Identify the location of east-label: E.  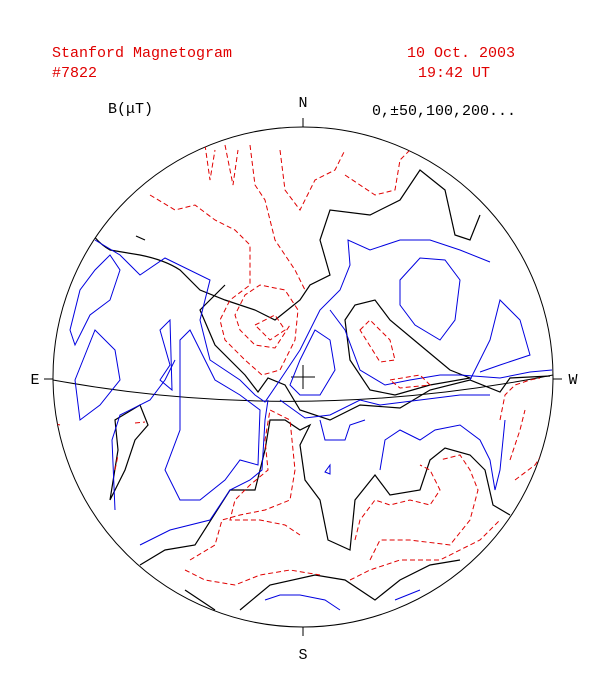
(34, 380).